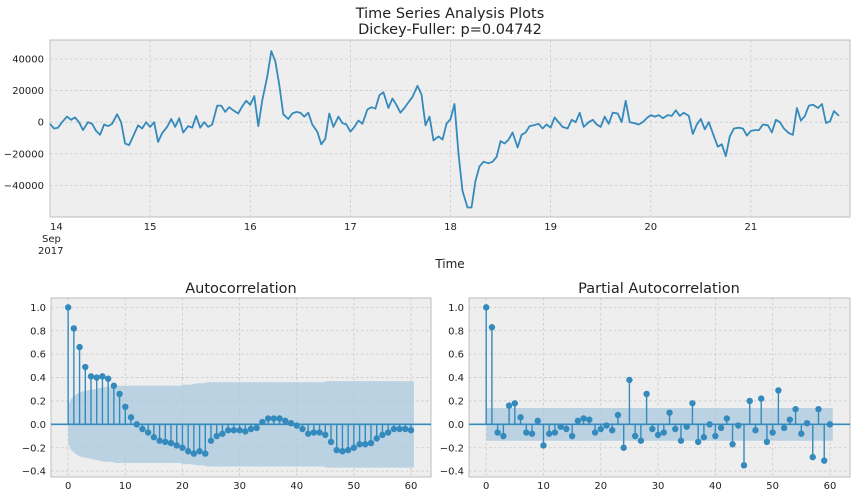 Image resolution: width=856 pixels, height=496 pixels. What do you see at coordinates (28, 59) in the screenshot?
I see `ts-y-tick-label: 40000` at bounding box center [28, 59].